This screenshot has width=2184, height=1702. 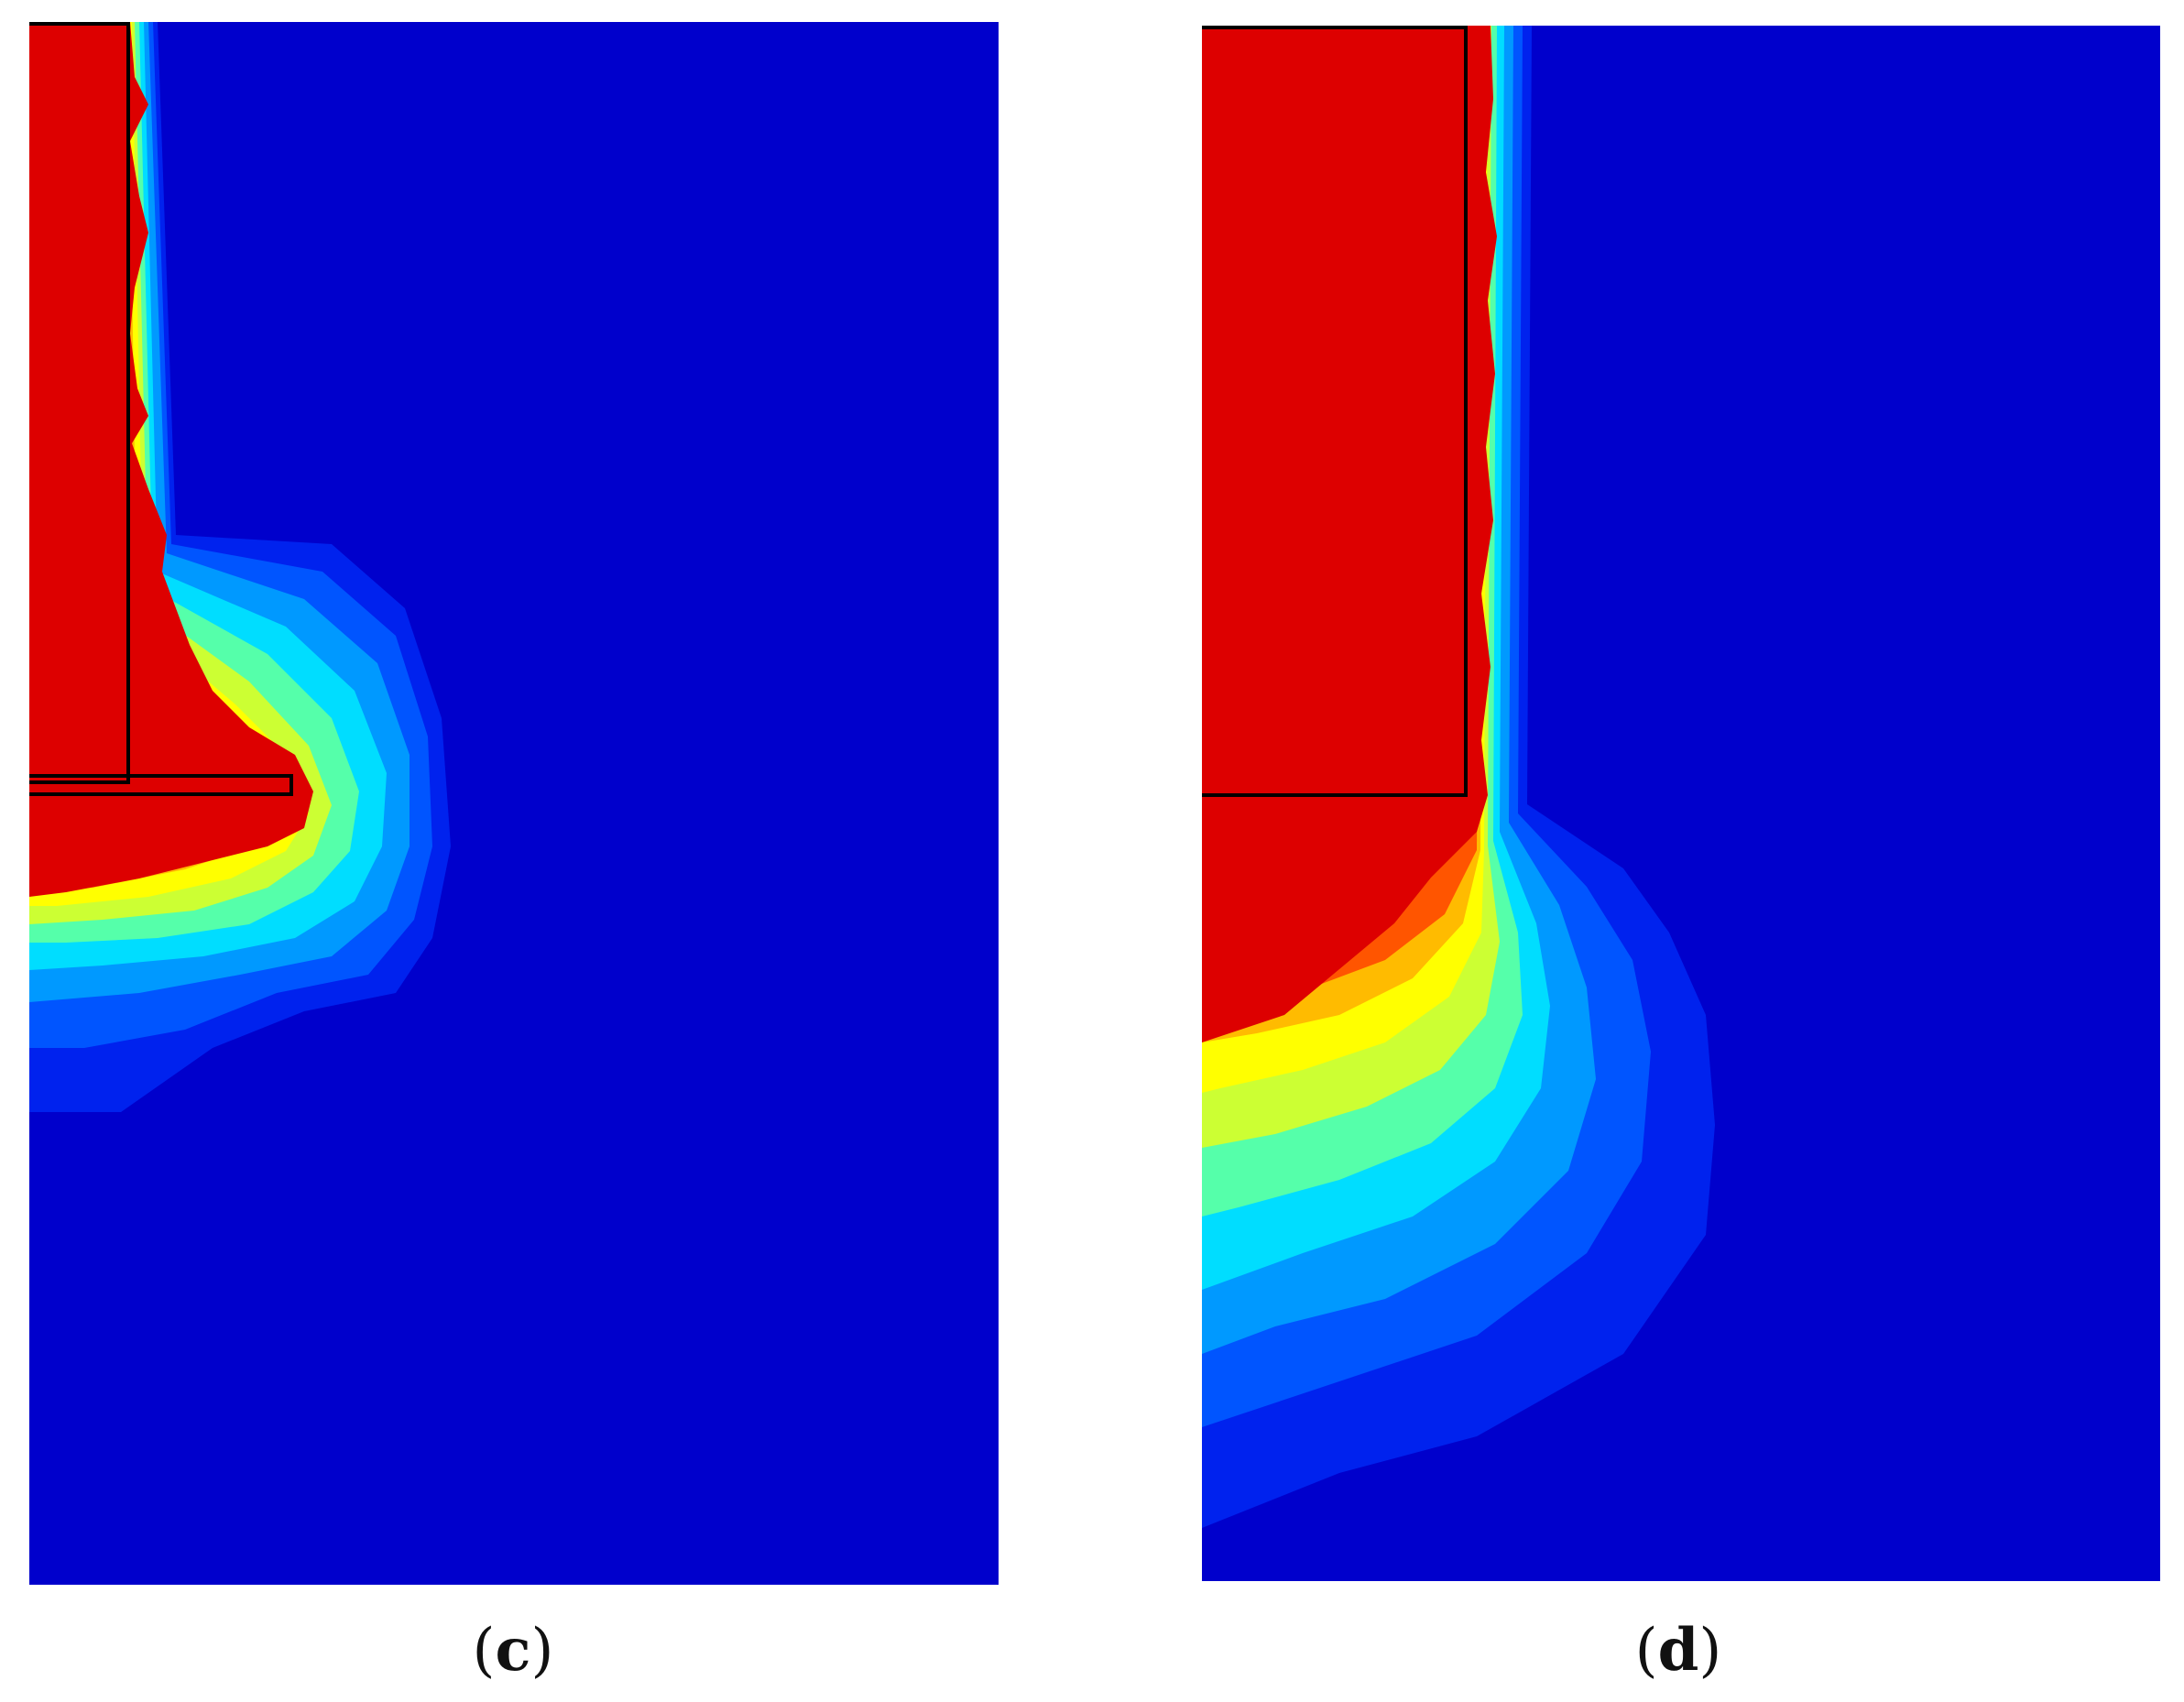 I want to click on panel-label-d-close: ), so click(x=1710, y=1651).